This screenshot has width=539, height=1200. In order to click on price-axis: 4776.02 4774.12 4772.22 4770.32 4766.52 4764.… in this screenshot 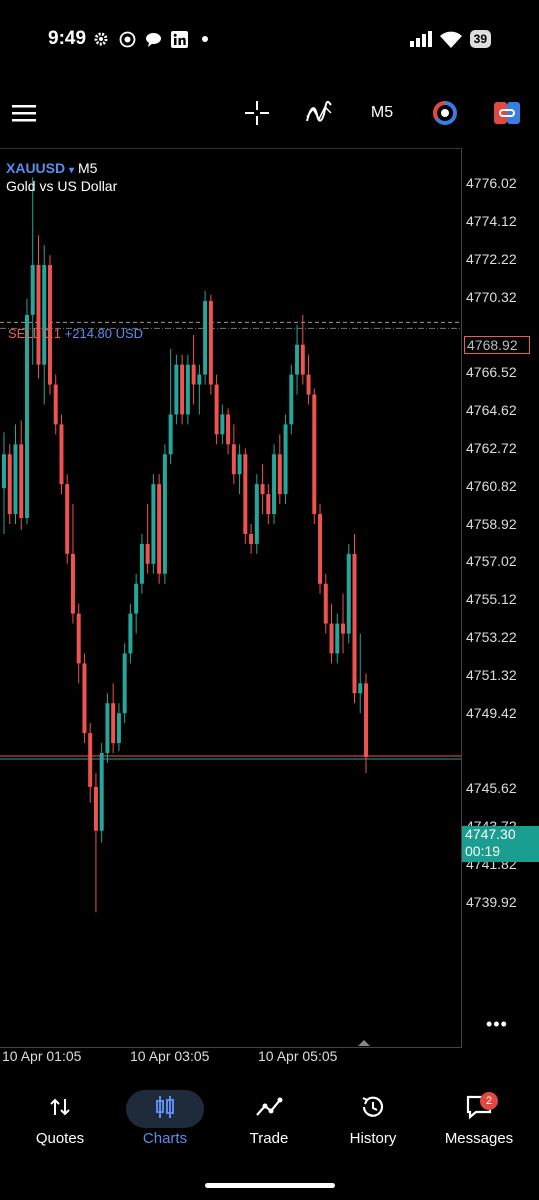, I will do `click(500, 597)`.